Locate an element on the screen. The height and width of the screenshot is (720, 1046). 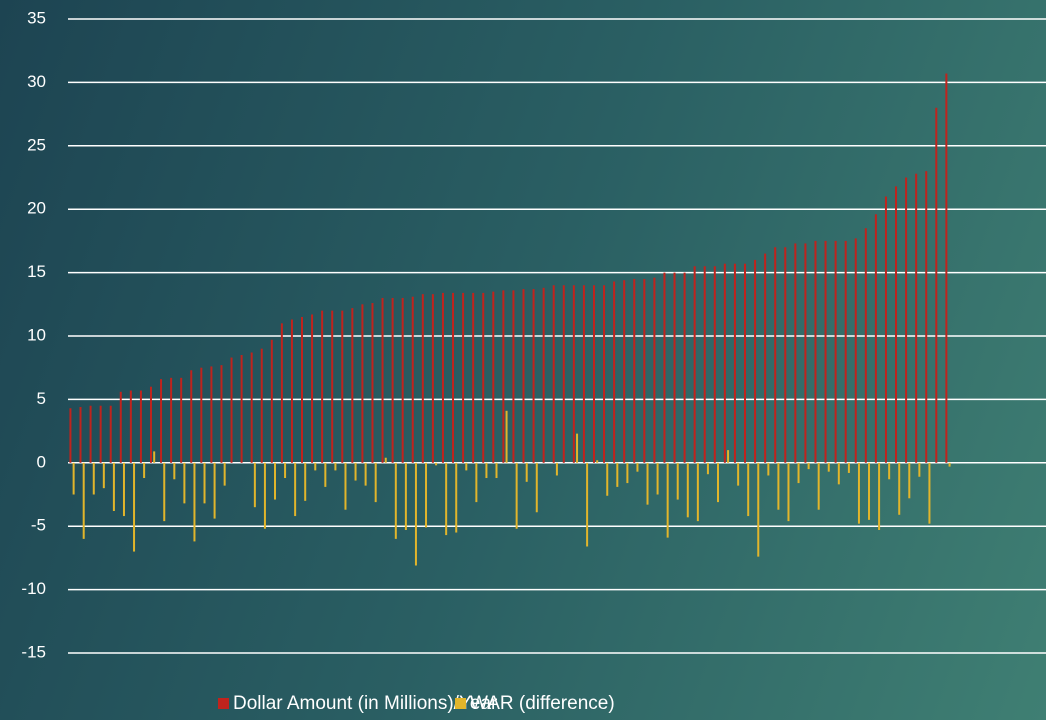
y-tick-label: 35 is located at coordinates (36, 17).